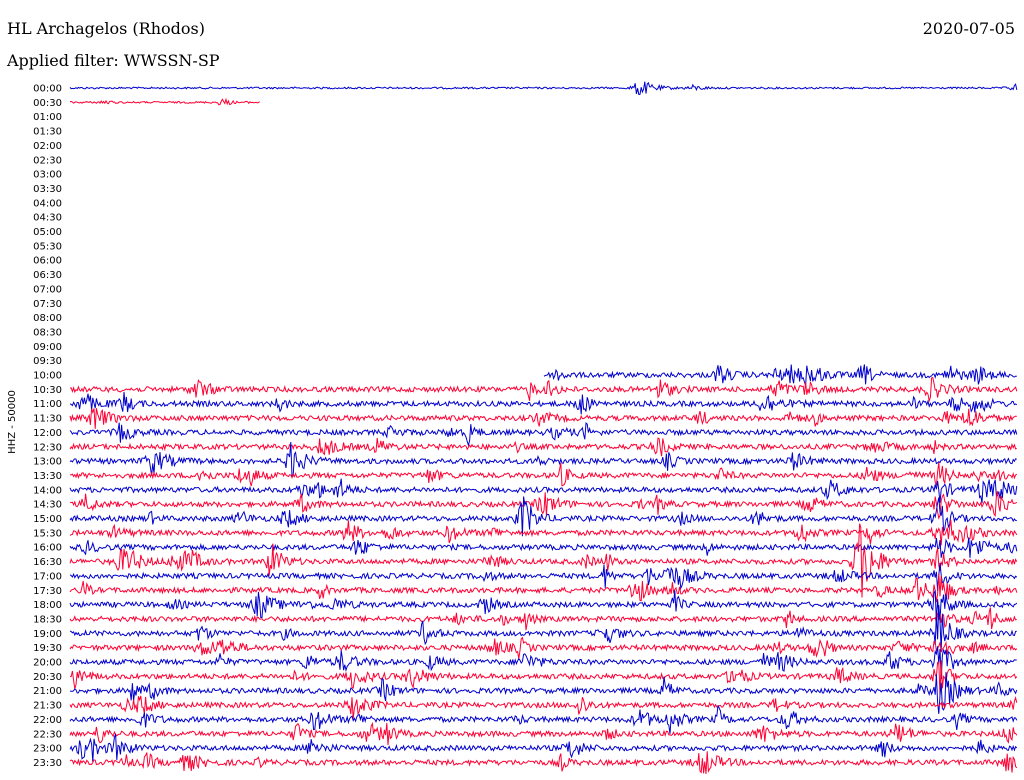 Image resolution: width=1024 pixels, height=780 pixels. I want to click on tick-label-2200: 22:00, so click(47, 720).